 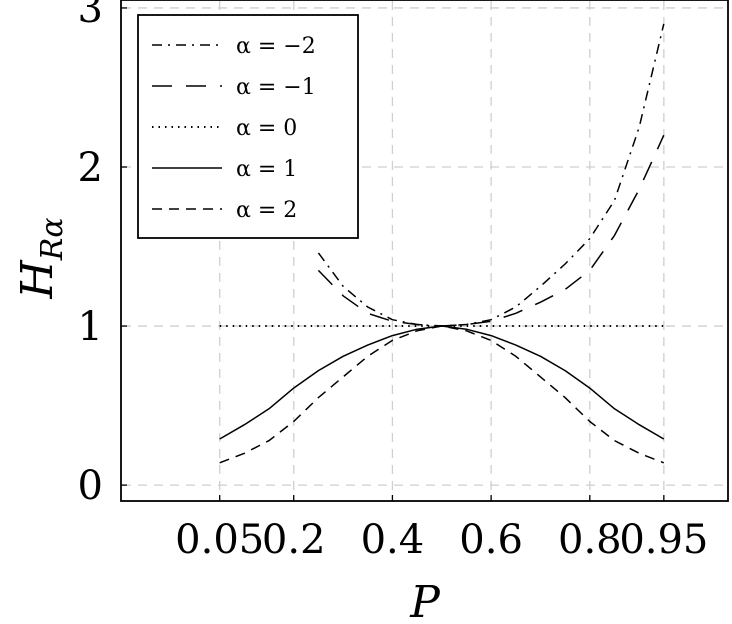 I want to click on x-tick-label: 0.8, so click(x=590, y=540).